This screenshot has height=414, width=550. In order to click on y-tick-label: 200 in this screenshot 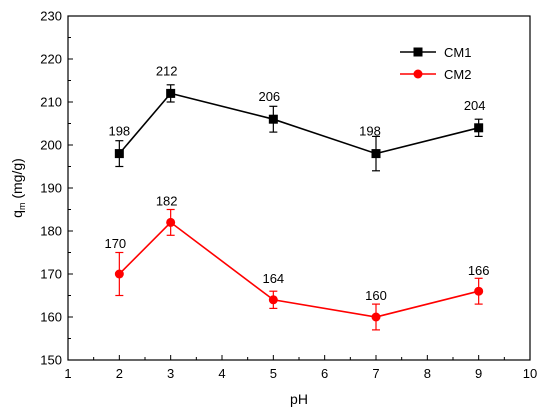, I will do `click(51, 145)`.